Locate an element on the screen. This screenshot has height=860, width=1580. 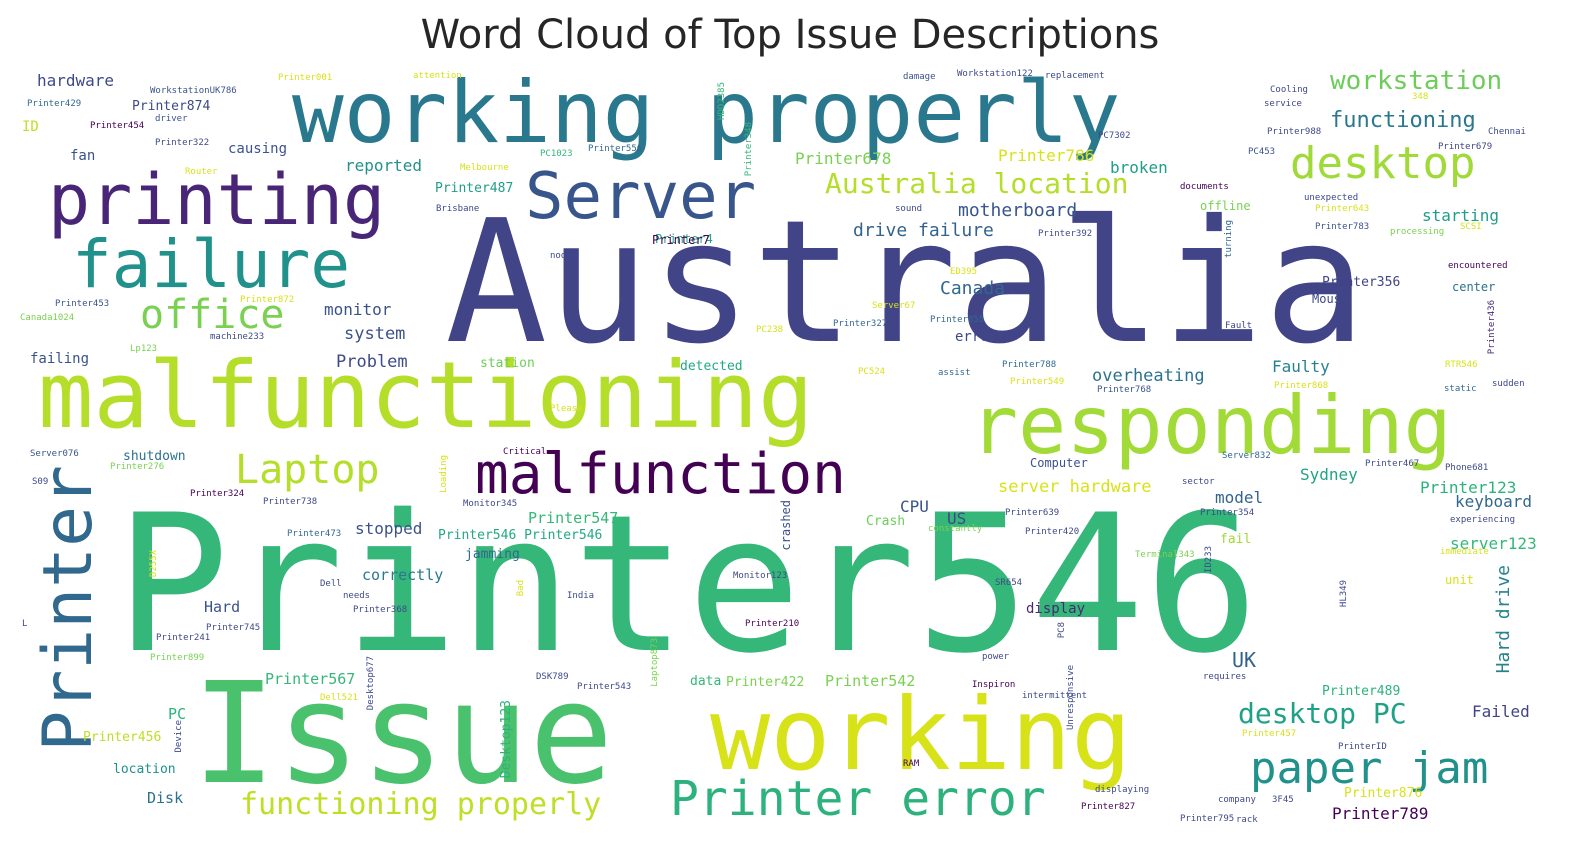
word-damage: damage is located at coordinates (919, 77).